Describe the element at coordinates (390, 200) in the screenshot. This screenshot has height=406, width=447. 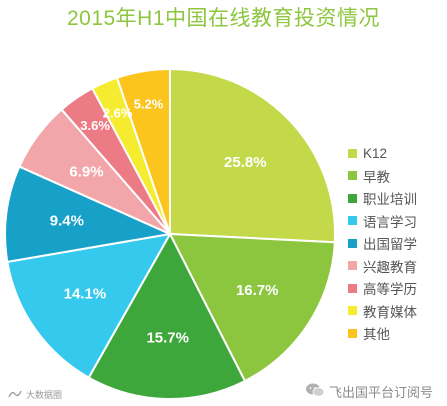
I see `legend-label: 职业培训` at that location.